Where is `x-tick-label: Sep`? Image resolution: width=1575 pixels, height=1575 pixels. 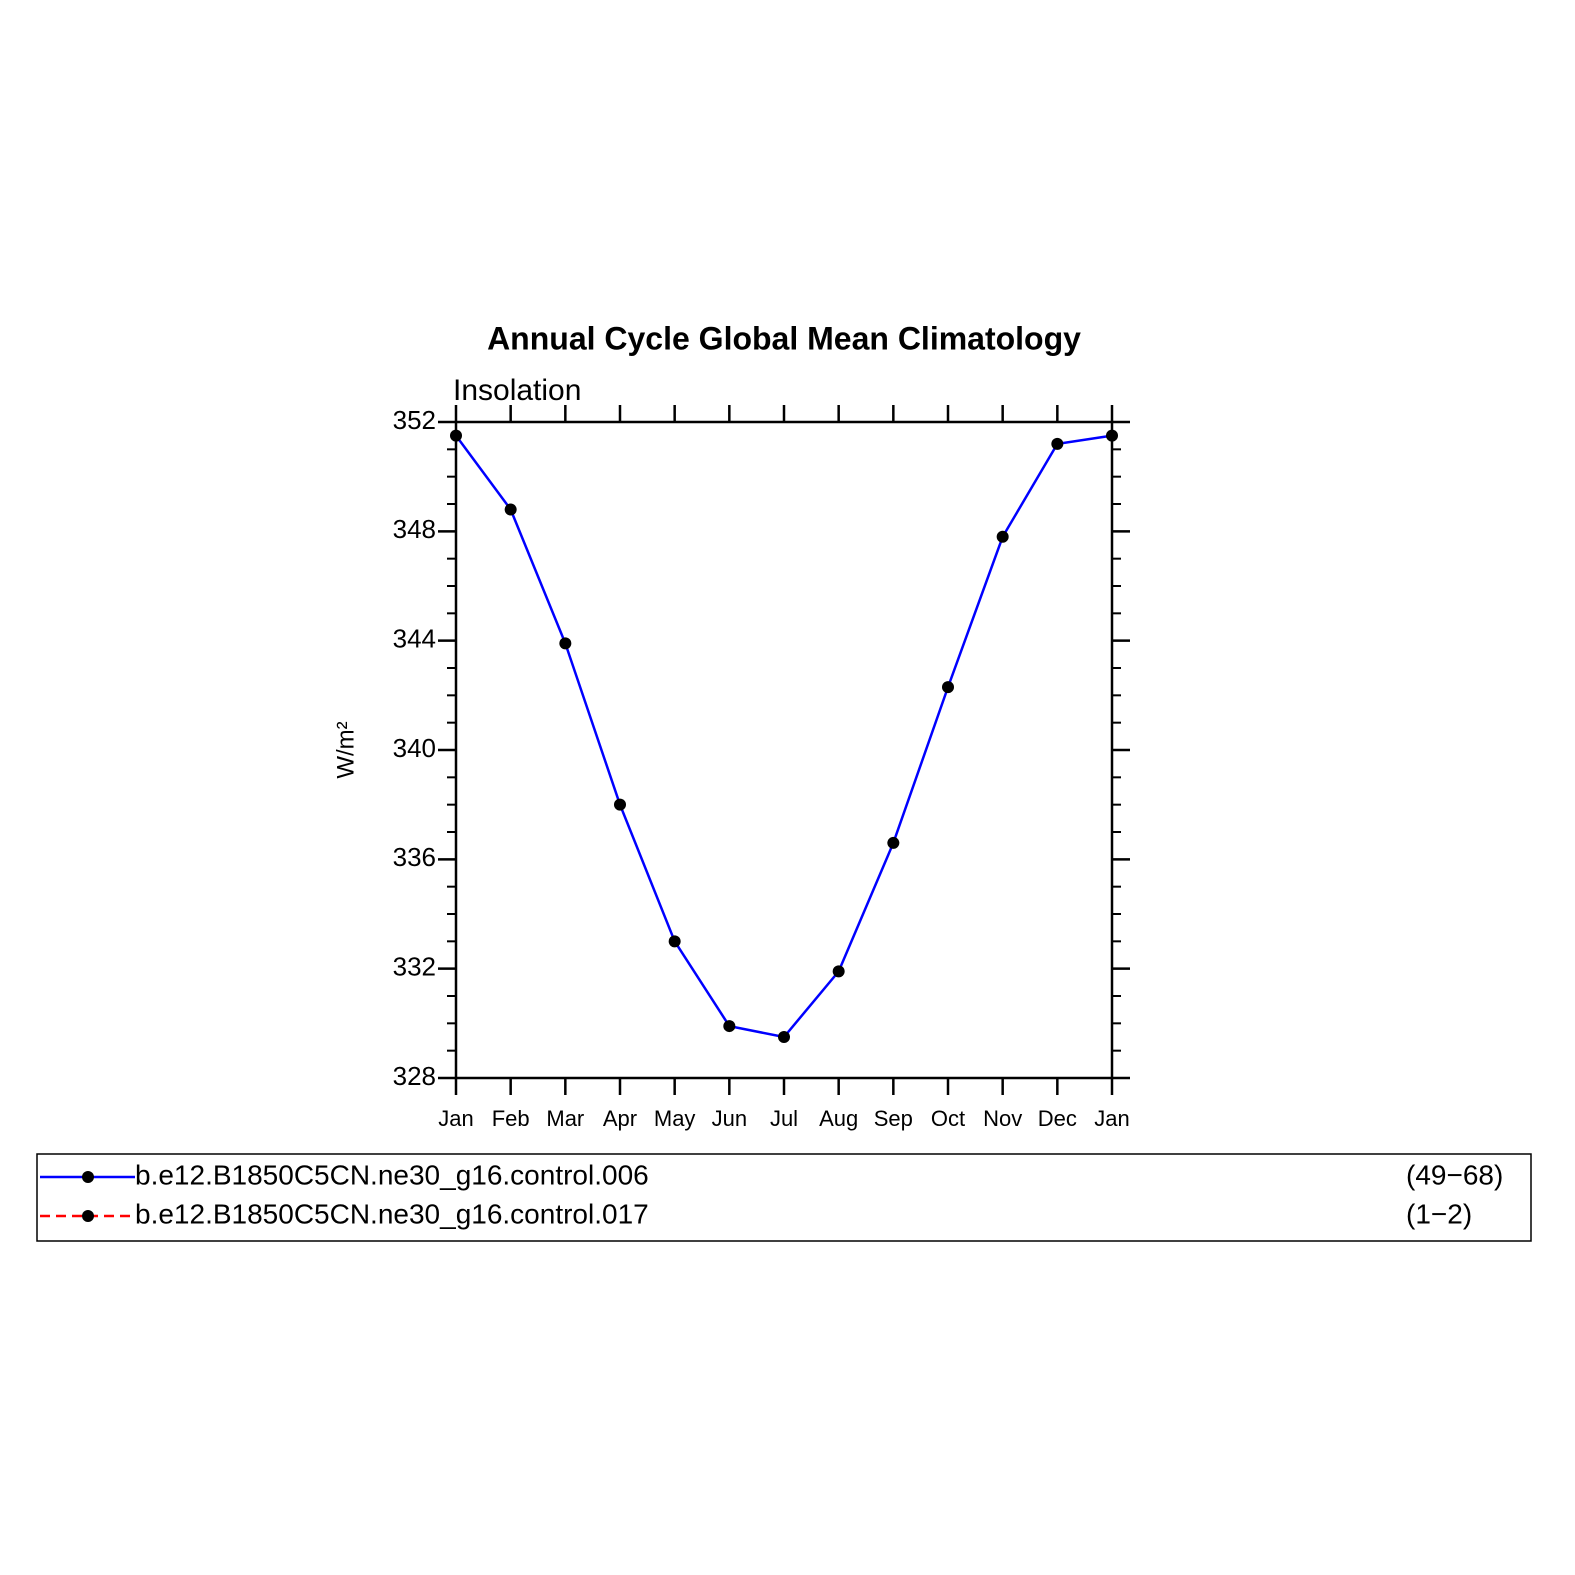 x-tick-label: Sep is located at coordinates (893, 1118).